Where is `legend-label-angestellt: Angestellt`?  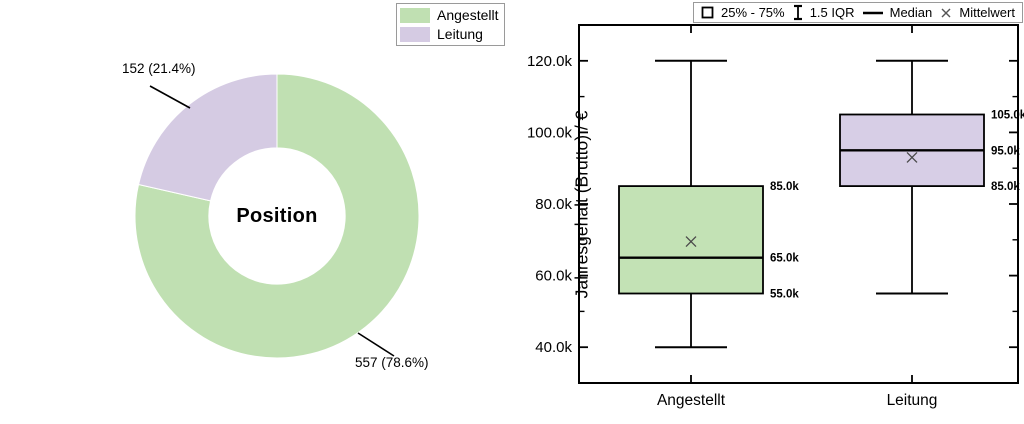
legend-label-angestellt: Angestellt is located at coordinates (468, 15).